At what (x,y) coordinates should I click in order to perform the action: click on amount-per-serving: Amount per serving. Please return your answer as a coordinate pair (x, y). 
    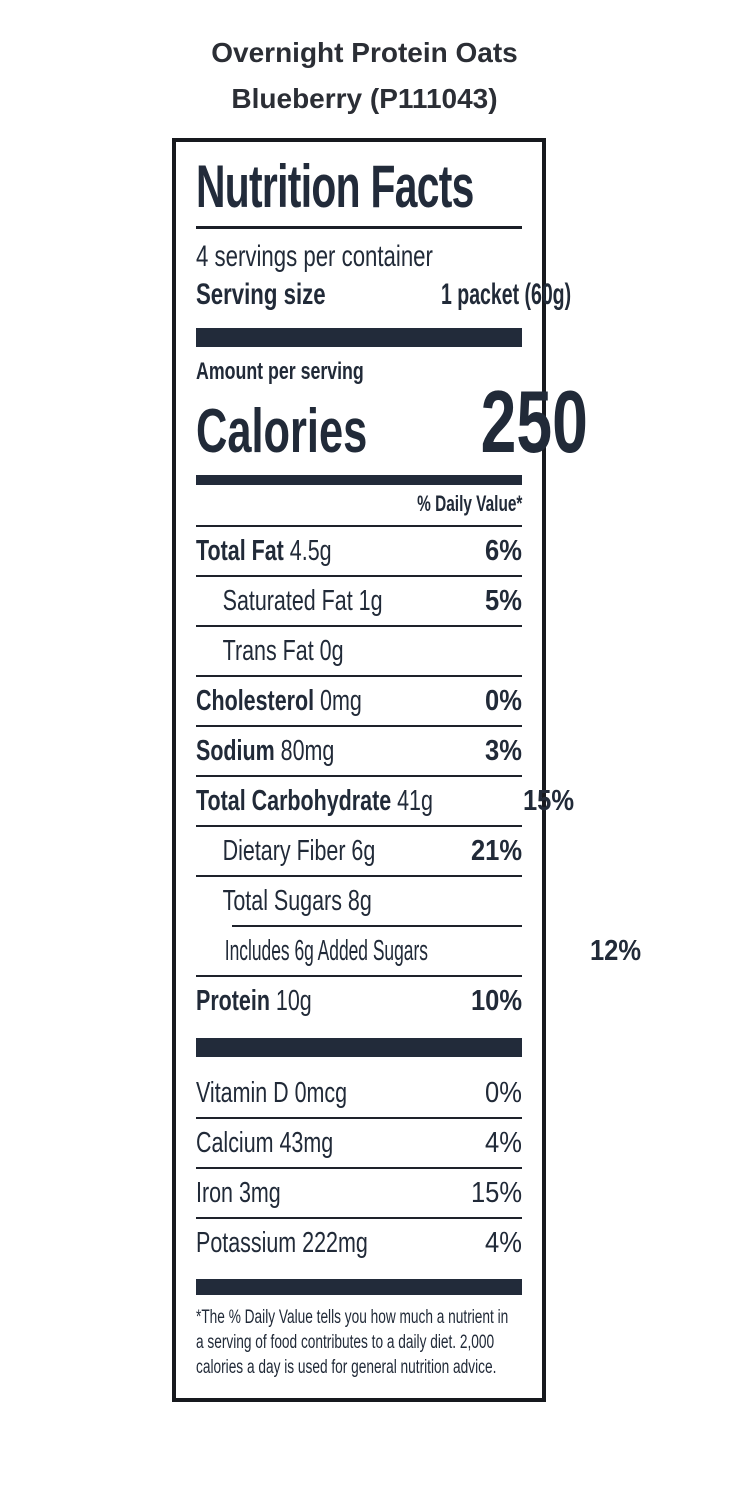
    Looking at the image, I should click on (359, 372).